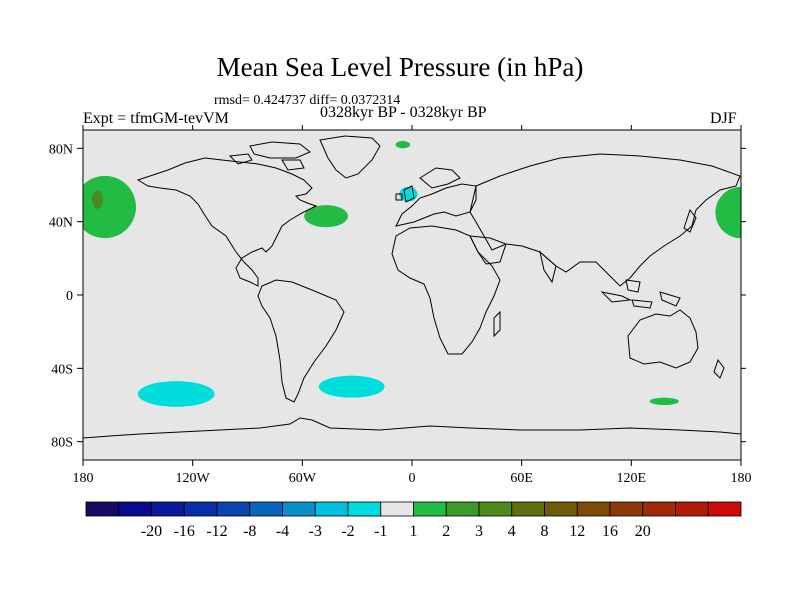  Describe the element at coordinates (326, 216) in the screenshot. I see `anomaly-north-atlantic-positive` at that location.